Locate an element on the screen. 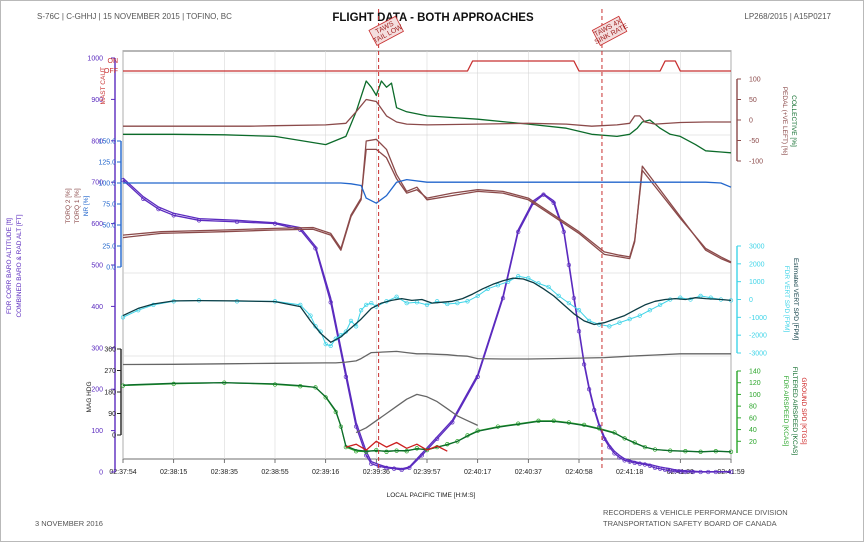 The image size is (864, 543). altitude-tick-label: 400 is located at coordinates (97, 307).